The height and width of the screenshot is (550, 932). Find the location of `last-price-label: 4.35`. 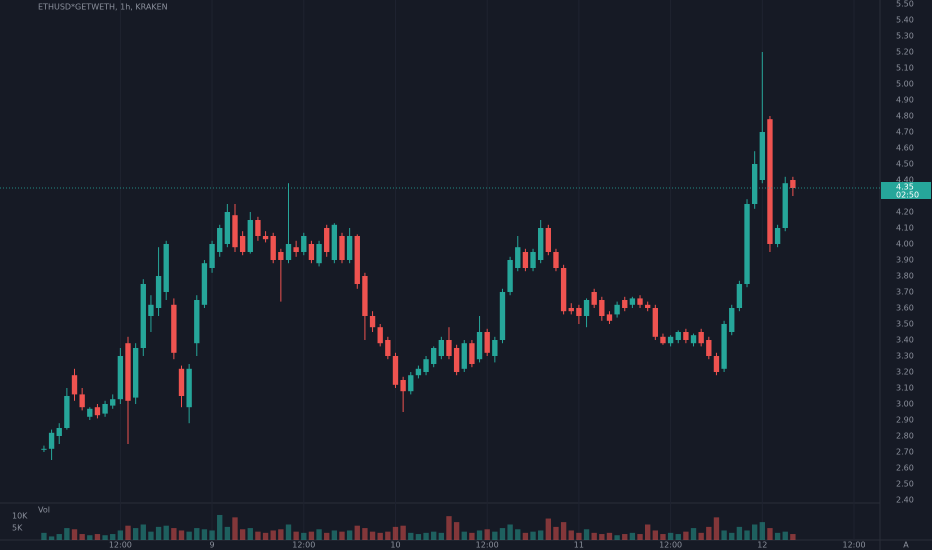

last-price-label: 4.35 is located at coordinates (905, 187).